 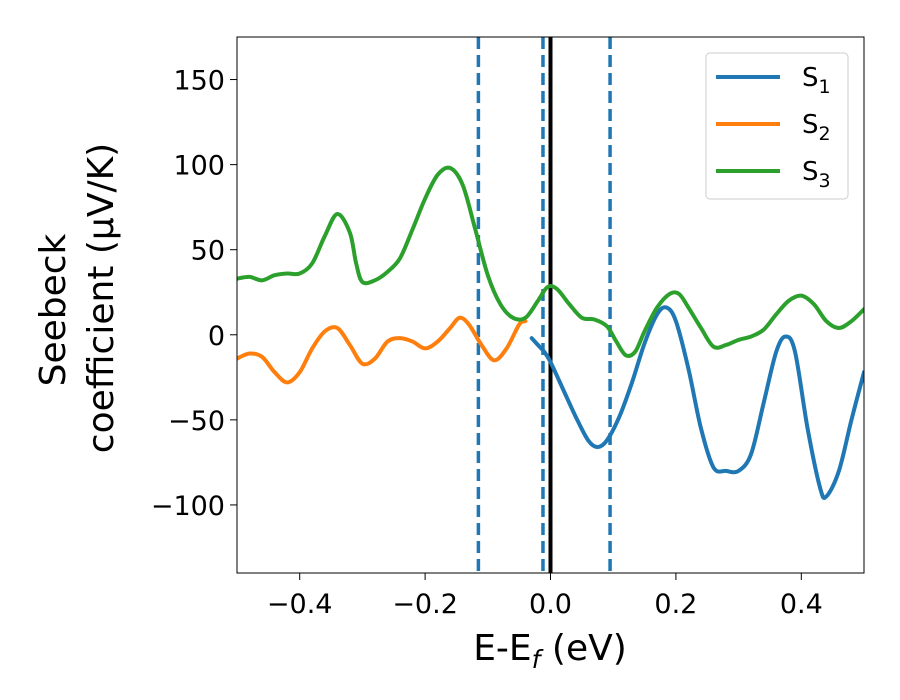 What do you see at coordinates (382, 350) in the screenshot?
I see `series-line-s2` at bounding box center [382, 350].